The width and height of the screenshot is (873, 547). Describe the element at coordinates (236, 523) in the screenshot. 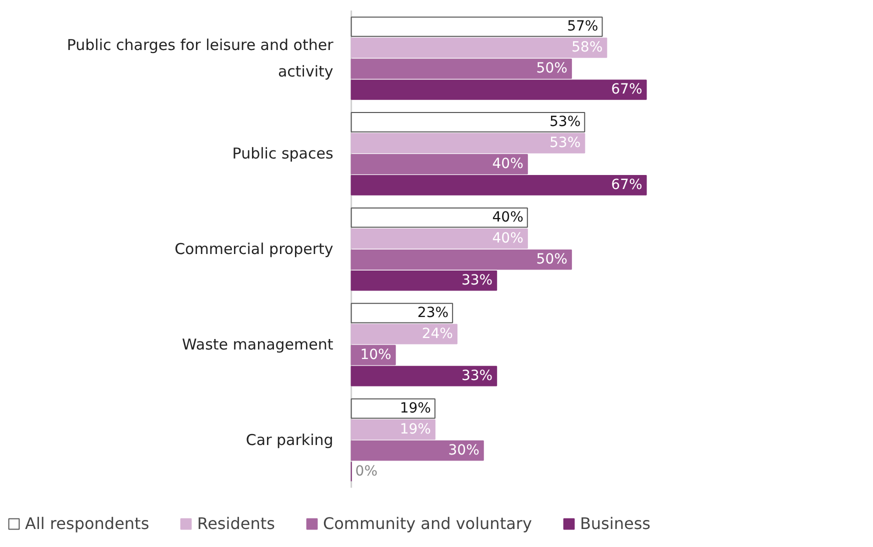

I see `legend-label: Residents` at that location.